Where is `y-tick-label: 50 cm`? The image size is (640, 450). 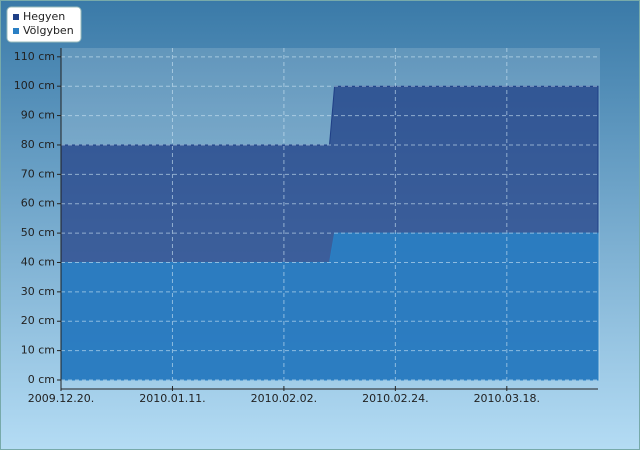
y-tick-label: 50 cm is located at coordinates (38, 232).